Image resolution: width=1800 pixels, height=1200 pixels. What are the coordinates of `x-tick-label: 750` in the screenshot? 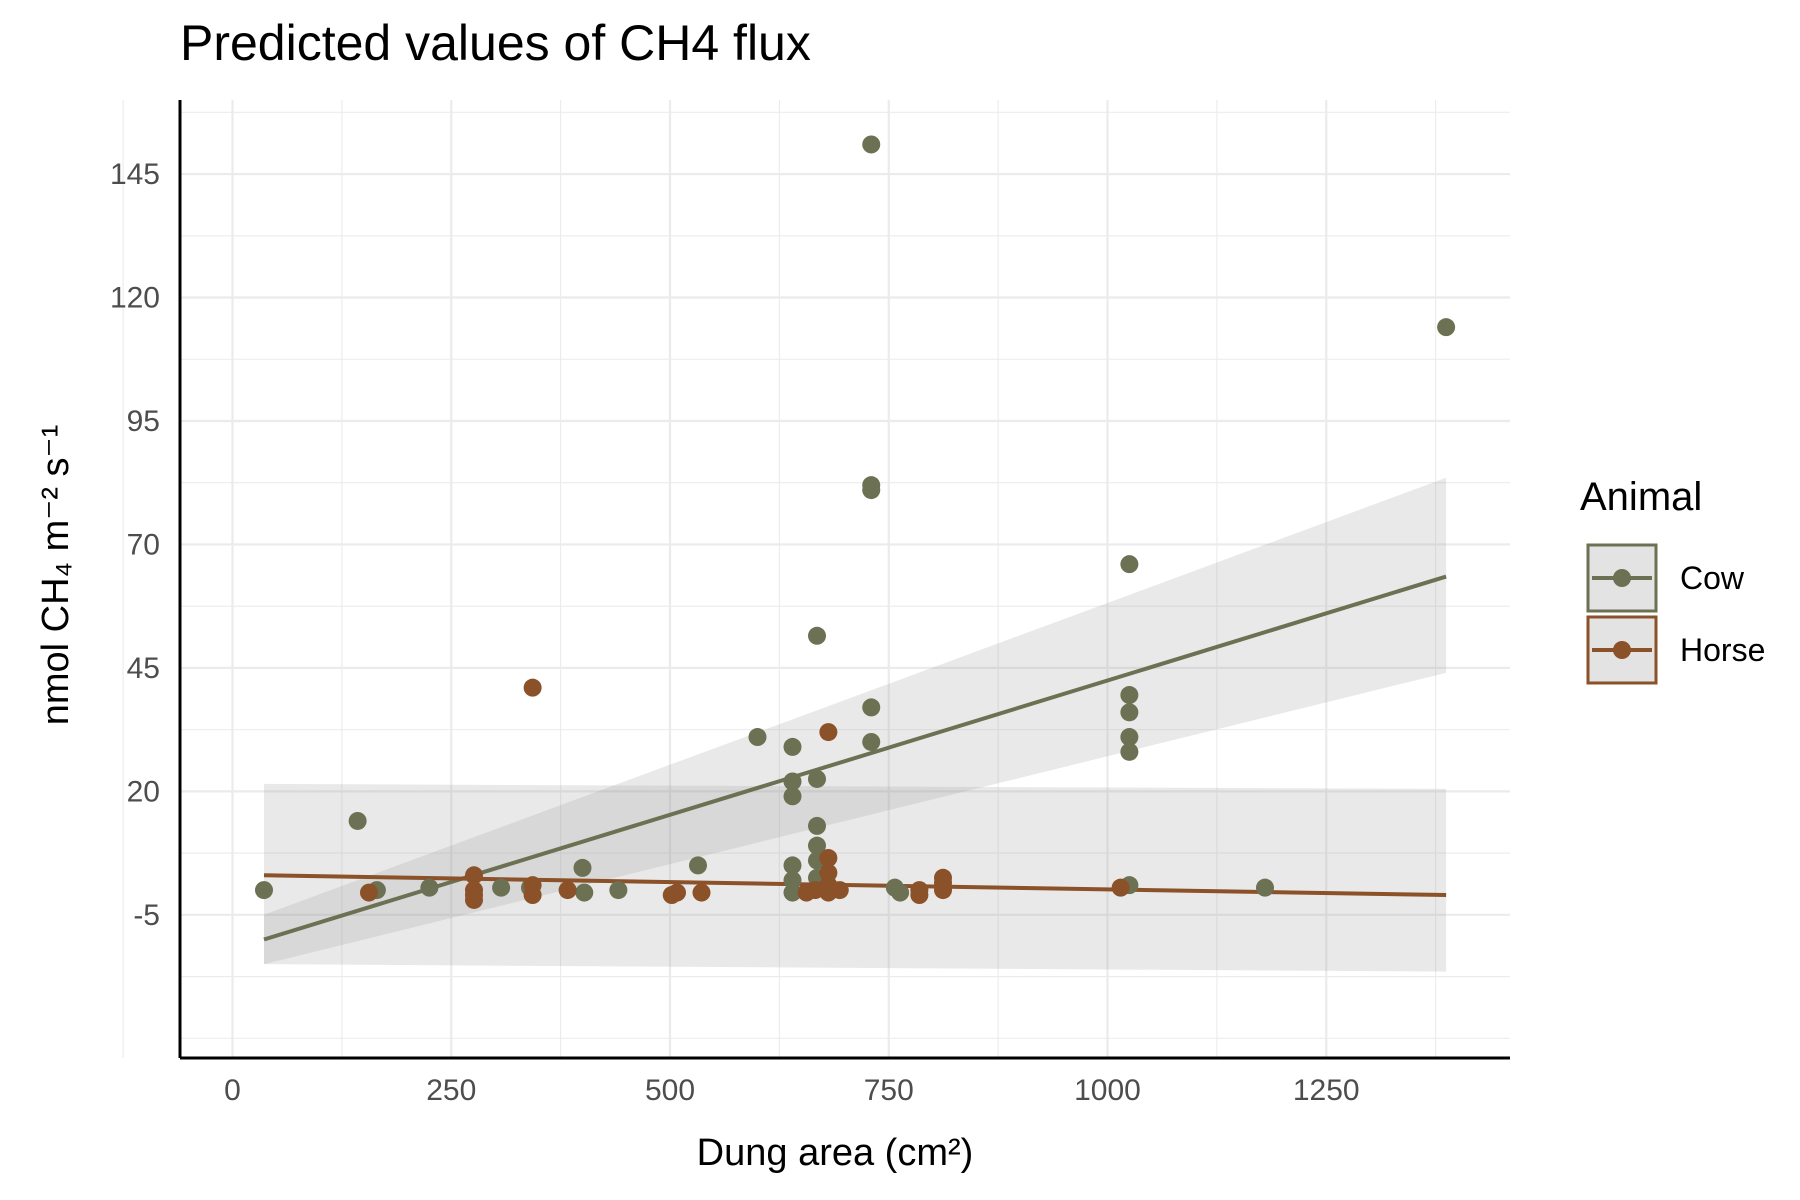 It's located at (889, 1090).